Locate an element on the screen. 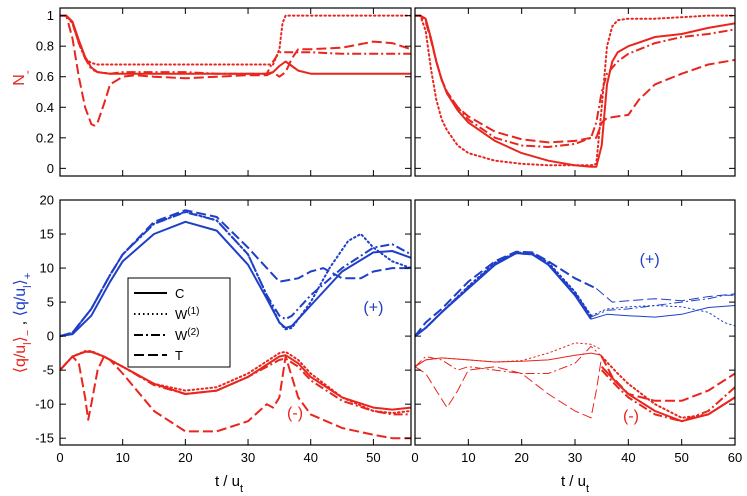  legend: C W(1) W(2) T is located at coordinates (179, 322).